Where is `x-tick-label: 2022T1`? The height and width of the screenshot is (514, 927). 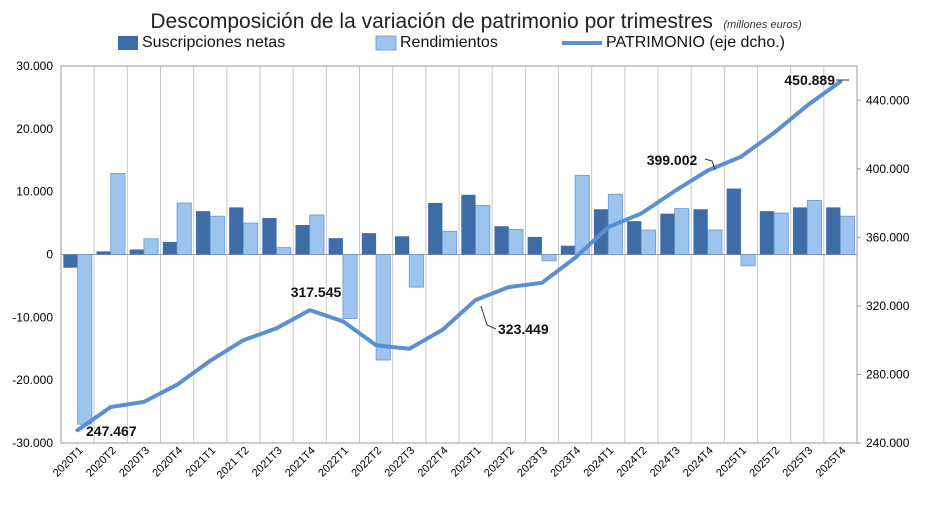 x-tick-label: 2022T1 is located at coordinates (333, 462).